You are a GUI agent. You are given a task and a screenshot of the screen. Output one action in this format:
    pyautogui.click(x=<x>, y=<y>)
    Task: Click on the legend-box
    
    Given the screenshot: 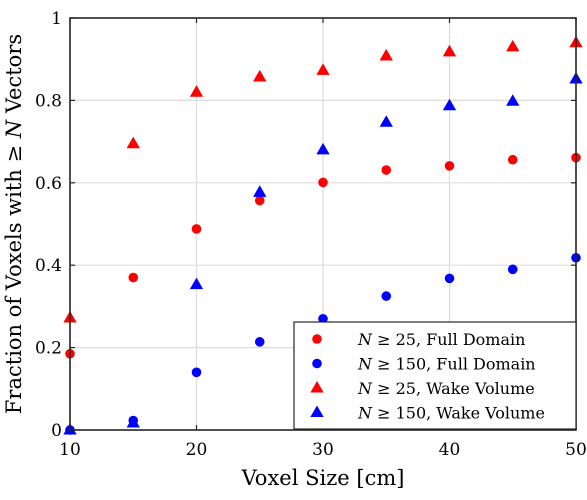 What is the action you would take?
    pyautogui.click(x=435, y=375)
    